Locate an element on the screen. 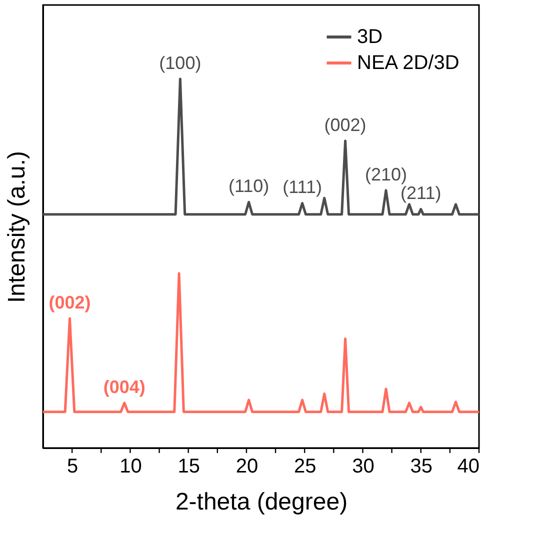  x-tick-label: 30 is located at coordinates (363, 467).